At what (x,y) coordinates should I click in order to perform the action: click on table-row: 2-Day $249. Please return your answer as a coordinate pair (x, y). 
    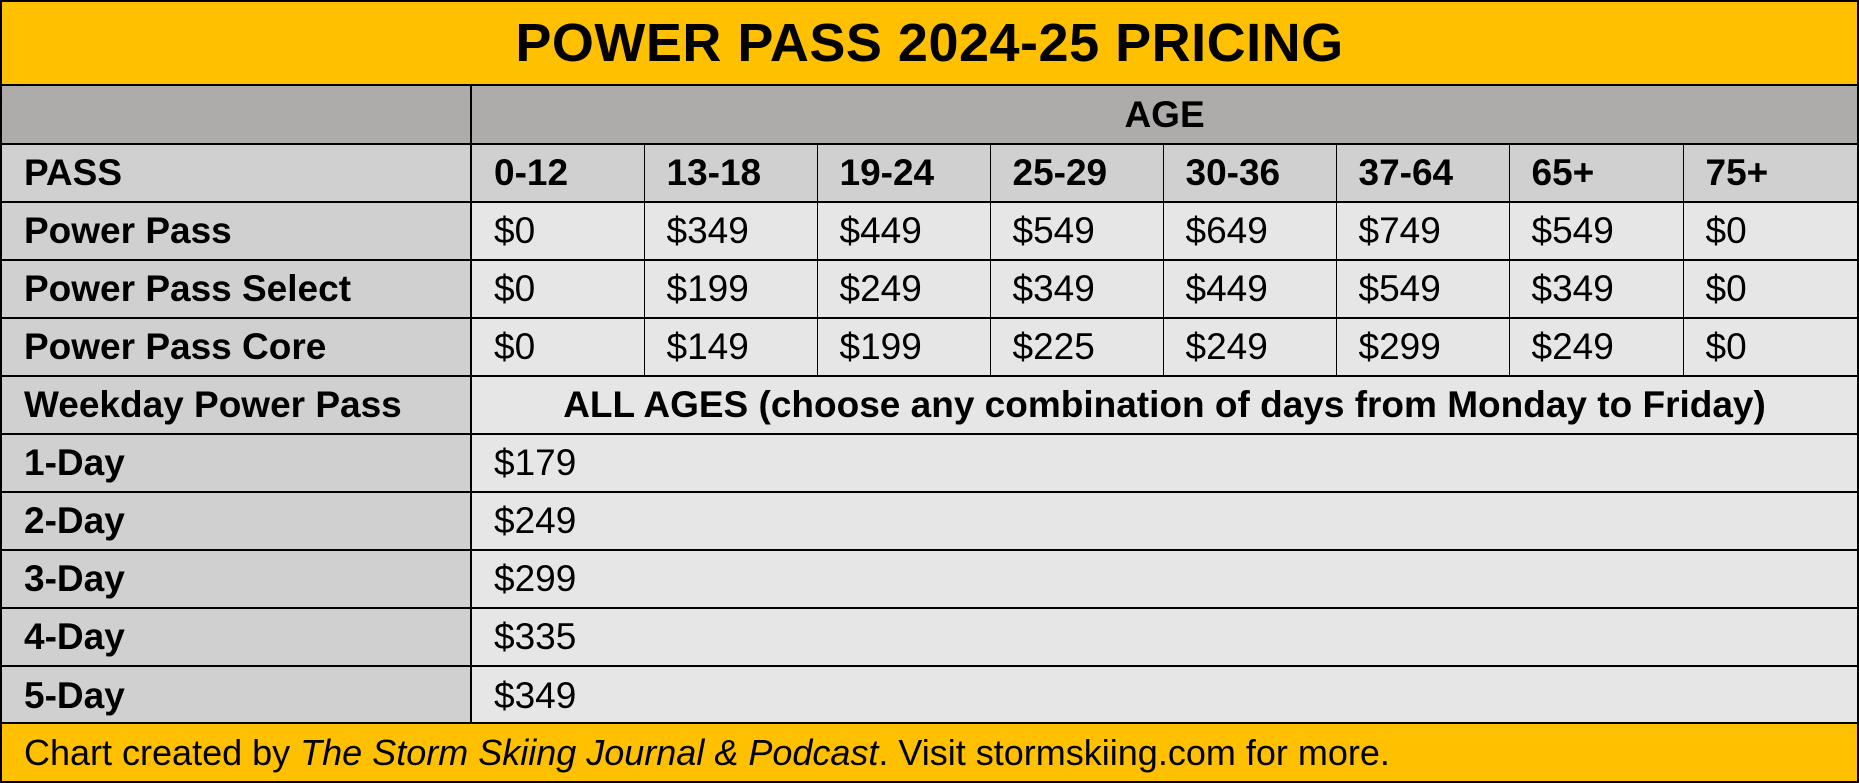
    Looking at the image, I should click on (930, 521).